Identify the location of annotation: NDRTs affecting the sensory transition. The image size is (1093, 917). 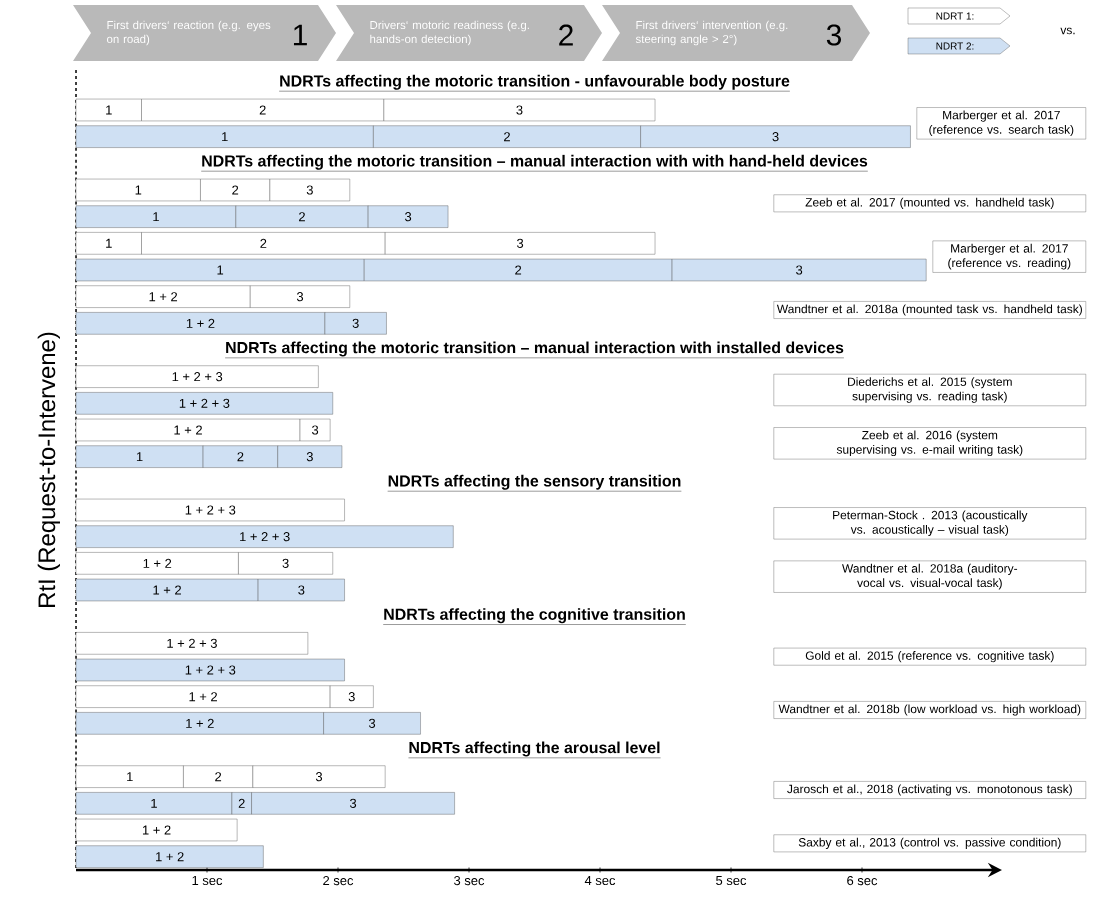
(534, 482).